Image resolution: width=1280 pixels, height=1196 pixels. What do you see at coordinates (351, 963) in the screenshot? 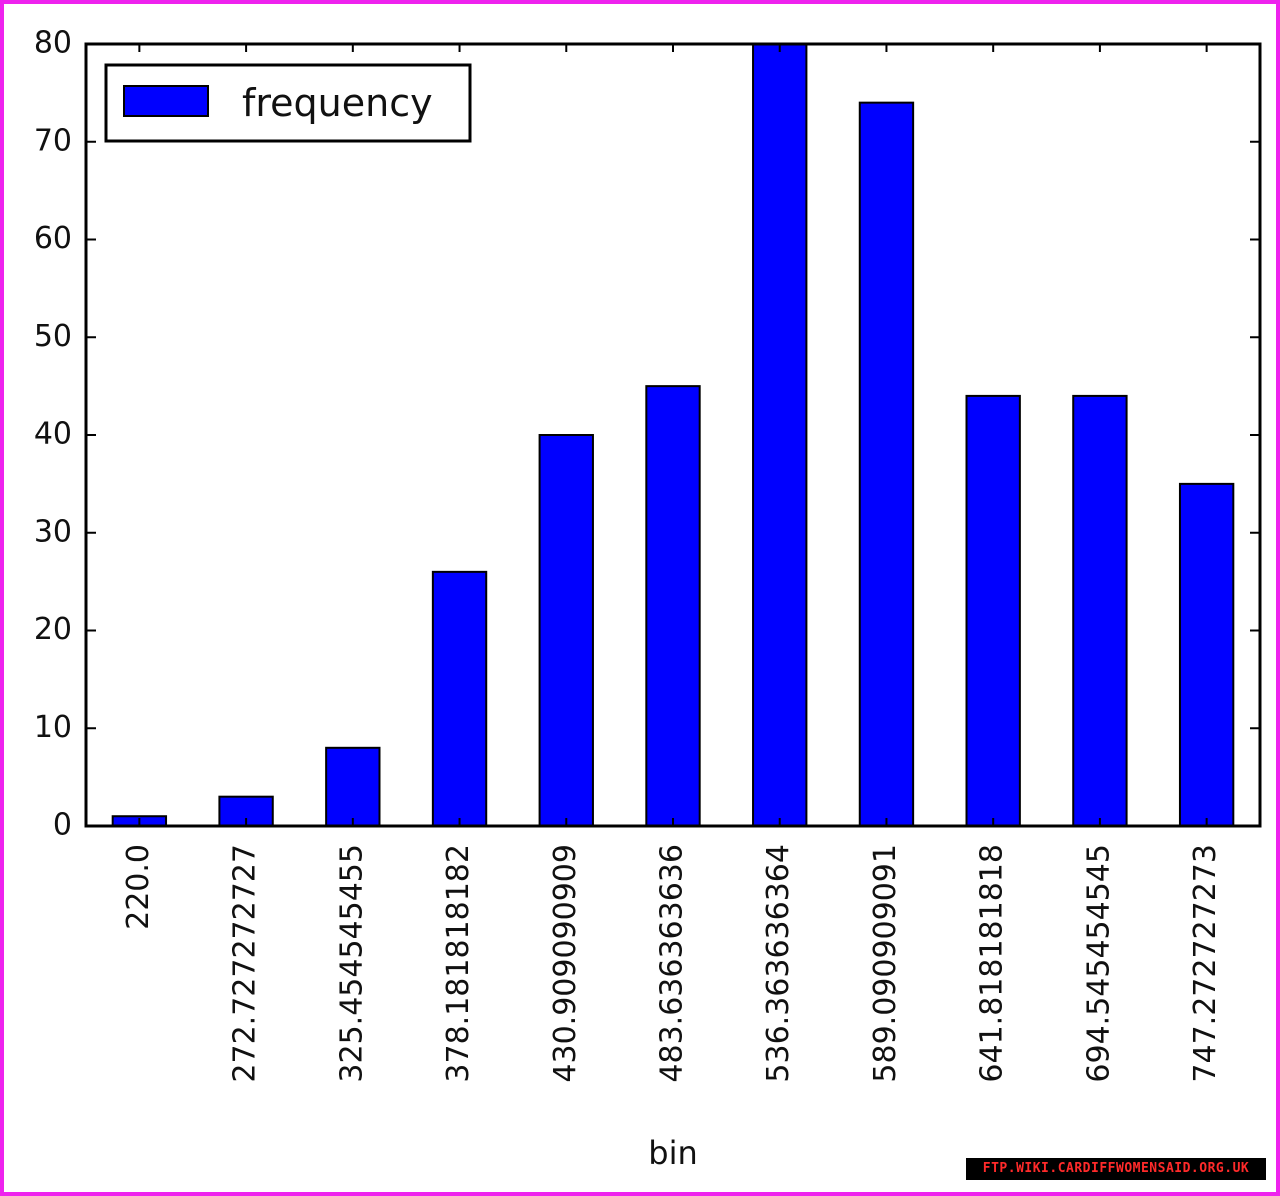
I see `x-tick-label: 325.454545455` at bounding box center [351, 963].